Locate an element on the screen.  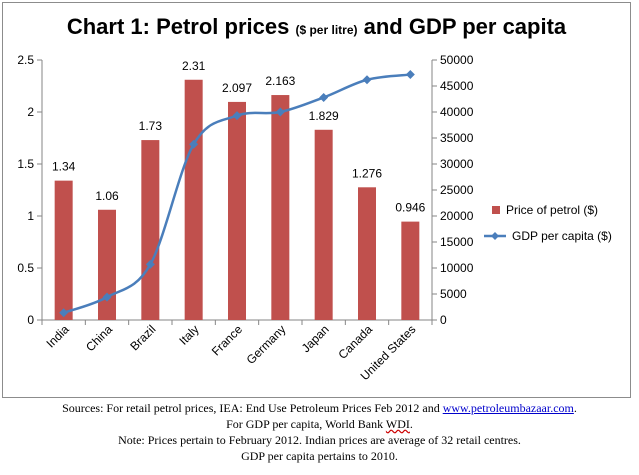
category-label: China is located at coordinates (99, 338).